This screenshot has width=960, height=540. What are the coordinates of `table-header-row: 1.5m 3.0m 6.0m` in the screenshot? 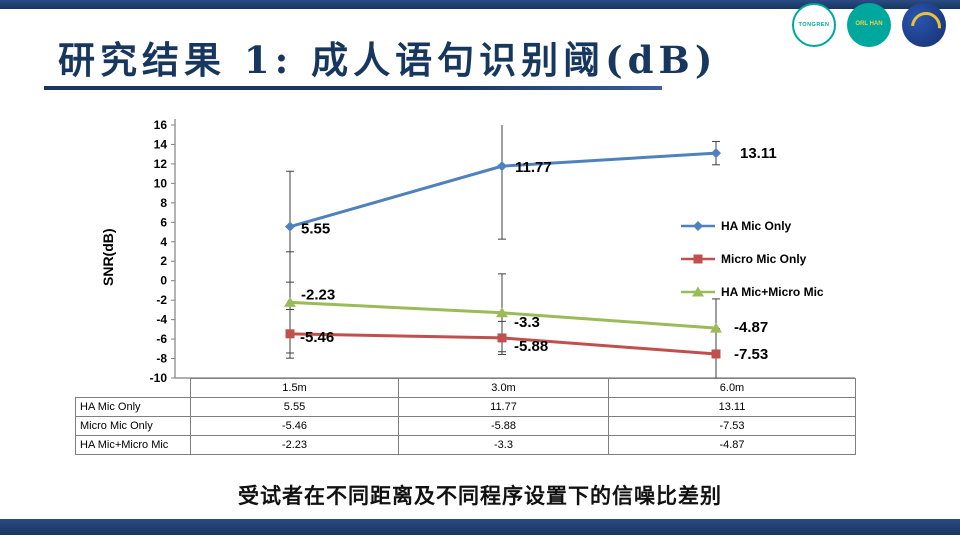 It's located at (466, 388).